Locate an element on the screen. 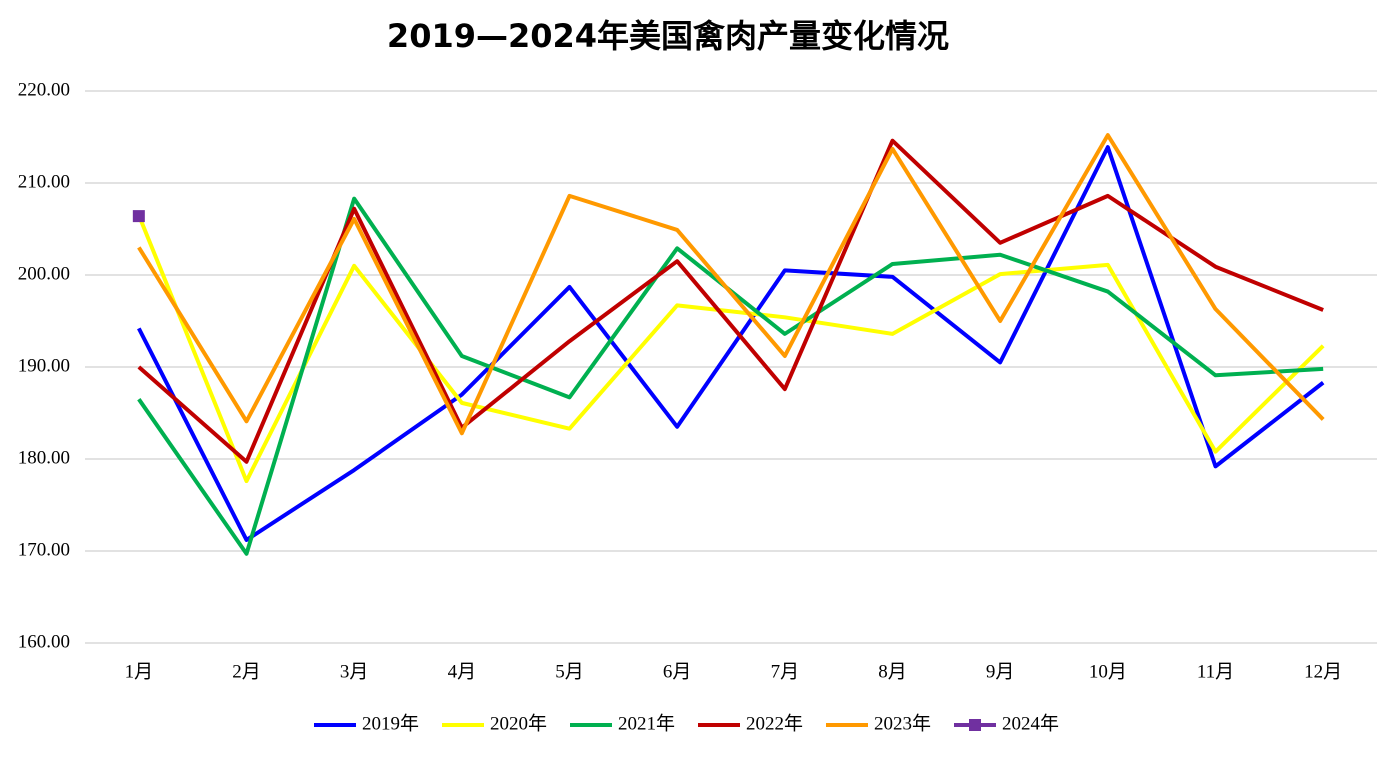 The width and height of the screenshot is (1398, 761). legend-label: 2021年 is located at coordinates (646, 723).